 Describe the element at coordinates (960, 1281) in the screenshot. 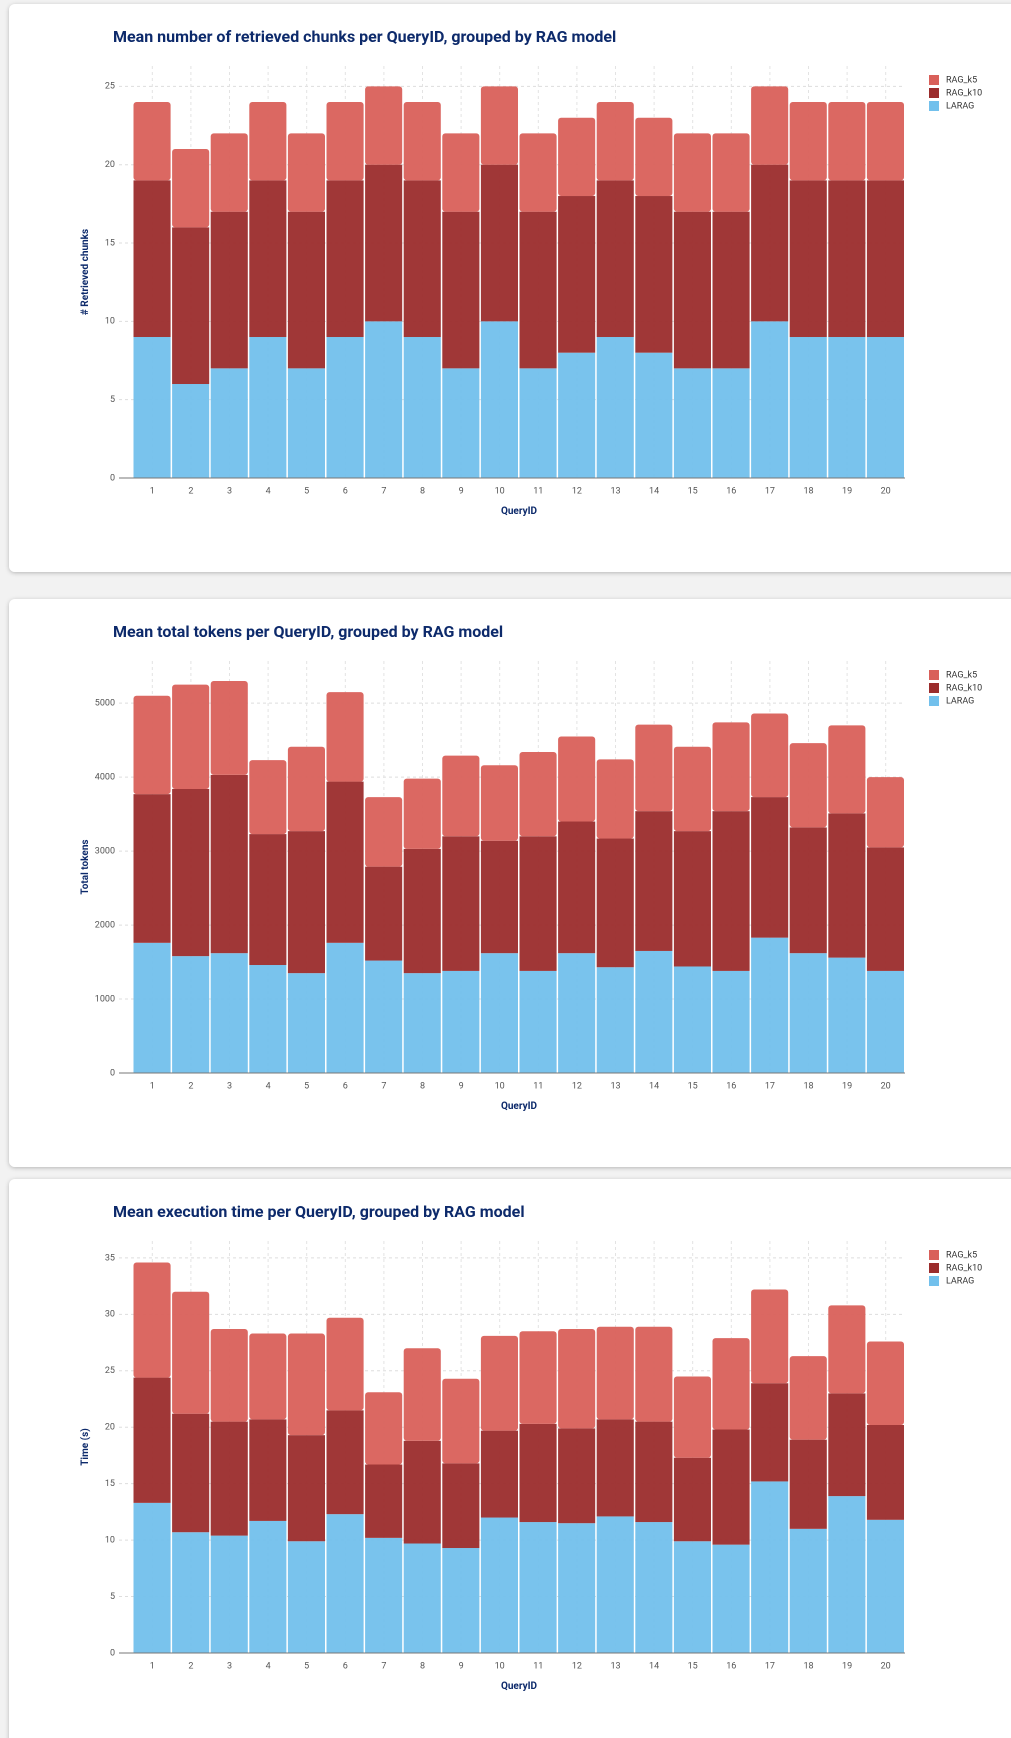

I see `legend-label: LARAG` at that location.